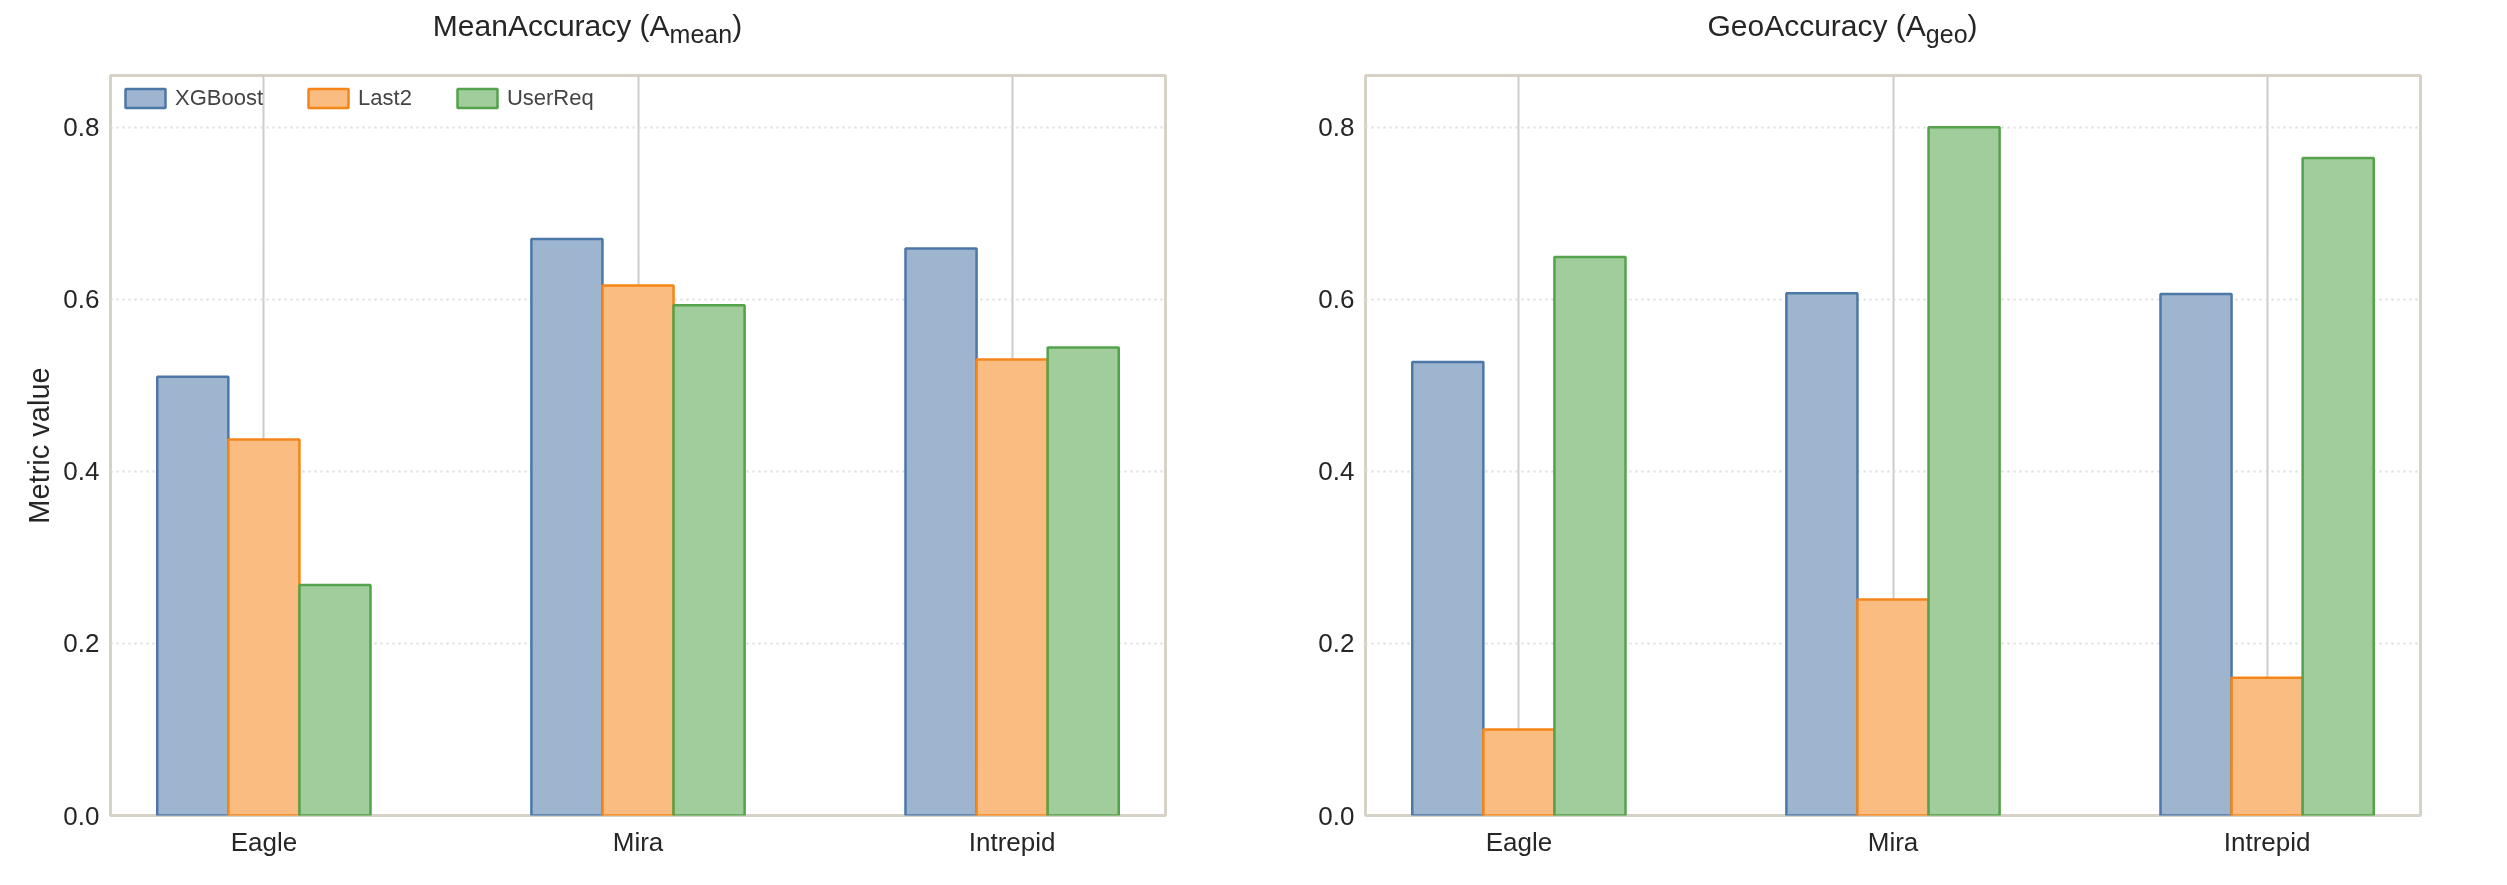 The height and width of the screenshot is (885, 2507). What do you see at coordinates (219, 98) in the screenshot?
I see `legend-label: XGBoost` at bounding box center [219, 98].